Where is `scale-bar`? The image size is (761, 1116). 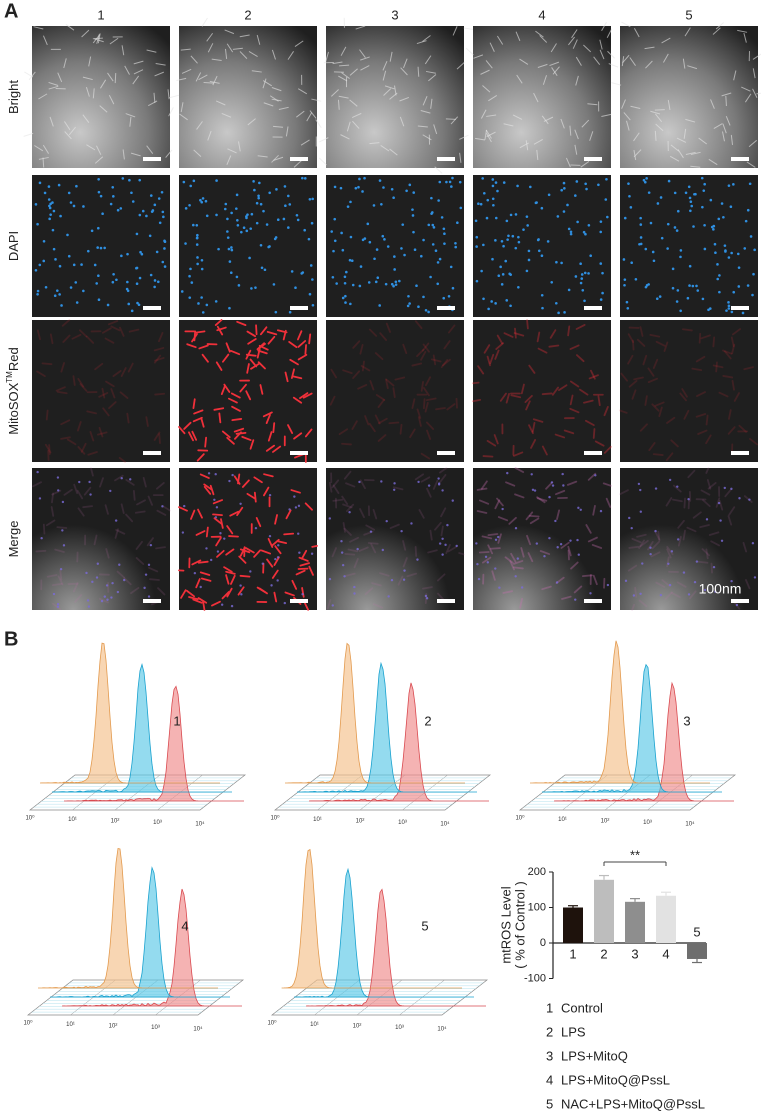 scale-bar is located at coordinates (740, 453).